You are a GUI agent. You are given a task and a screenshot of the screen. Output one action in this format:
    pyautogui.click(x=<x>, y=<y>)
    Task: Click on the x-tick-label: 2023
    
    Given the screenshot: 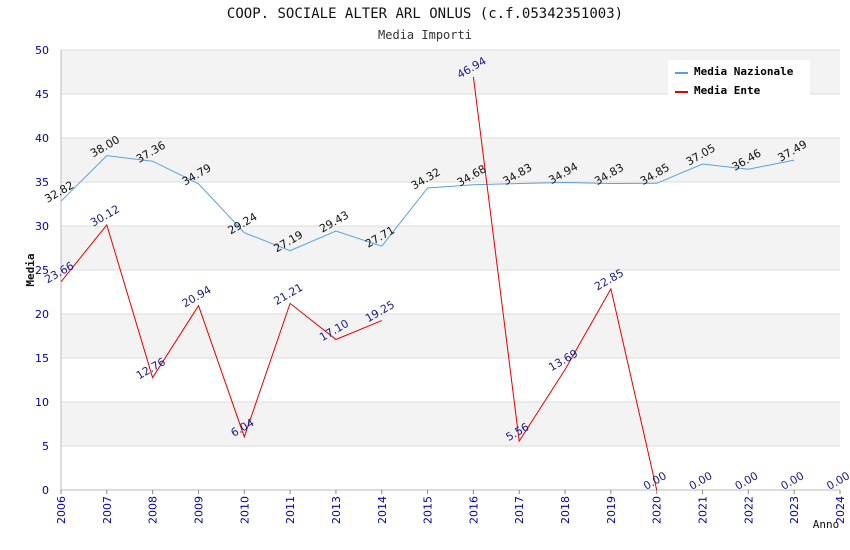 What is the action you would take?
    pyautogui.click(x=794, y=510)
    